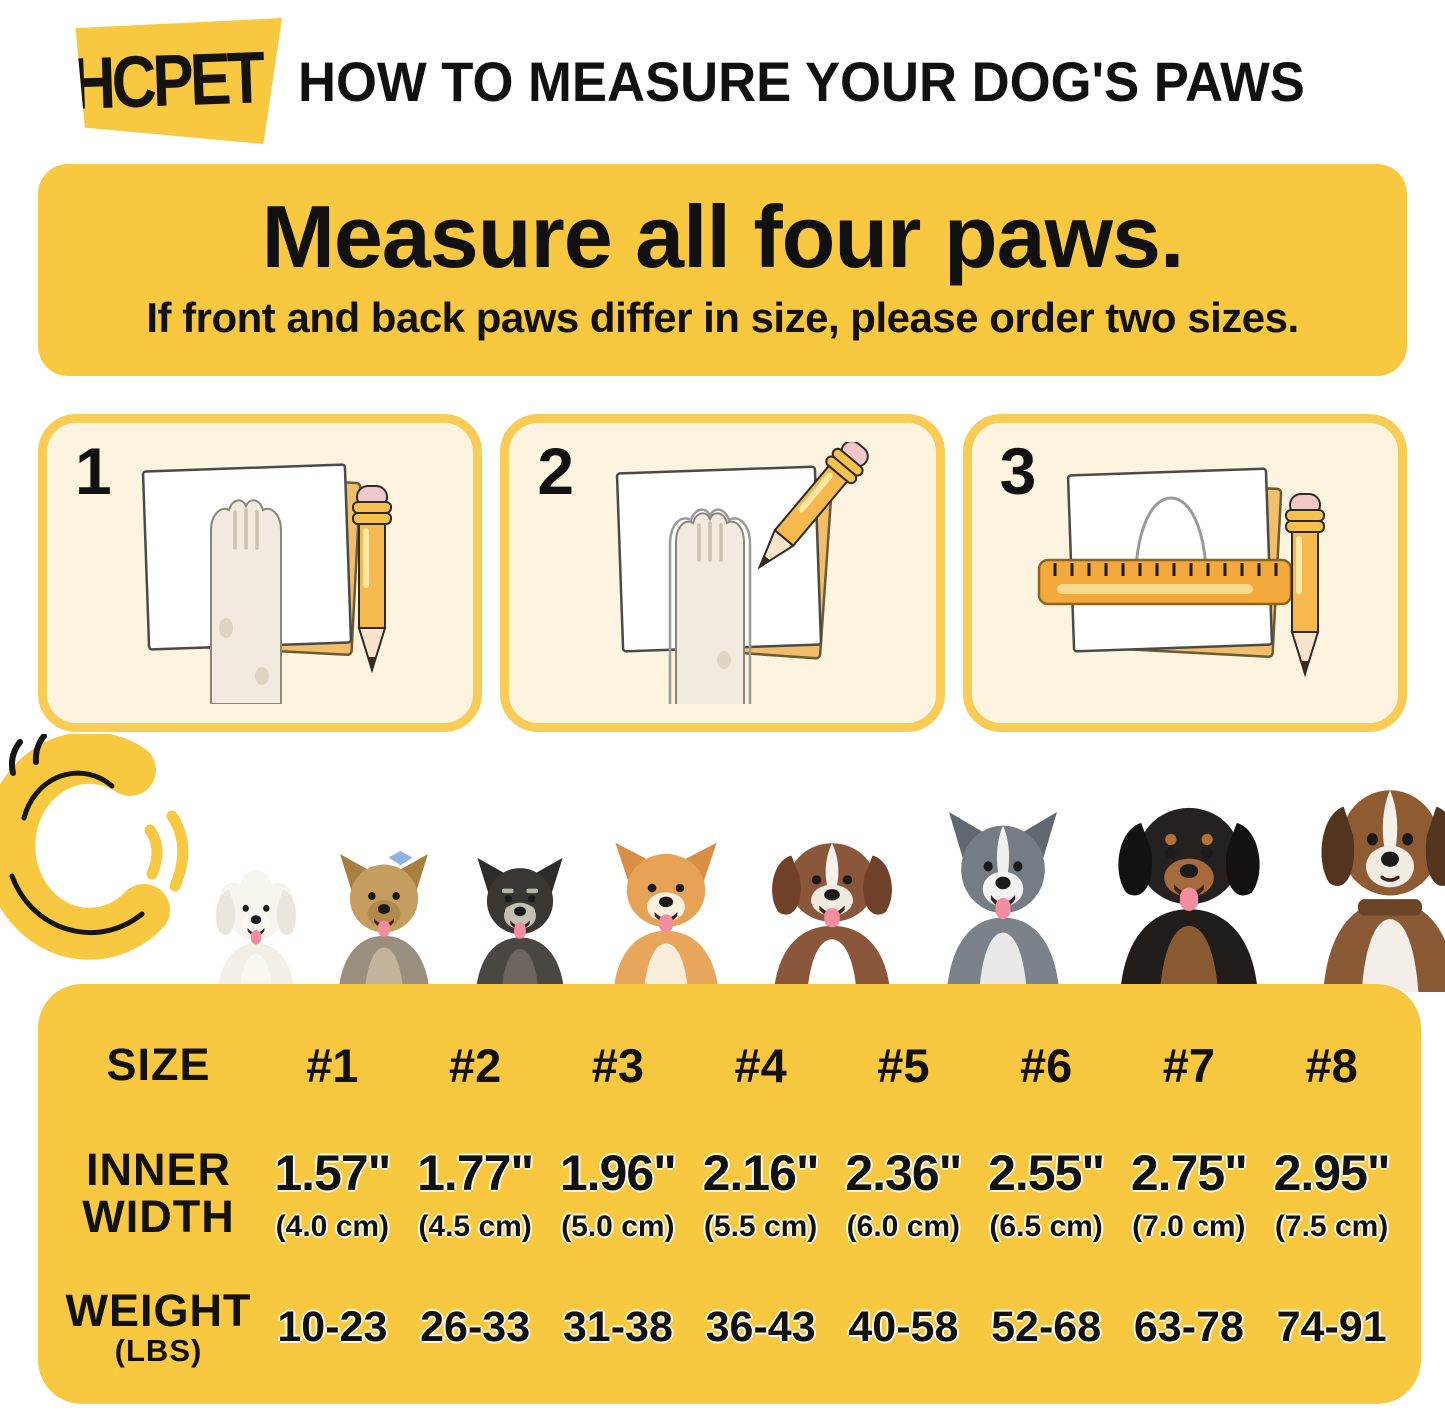 The image size is (1445, 1418). Describe the element at coordinates (332, 1066) in the screenshot. I see `size-value: #1` at that location.